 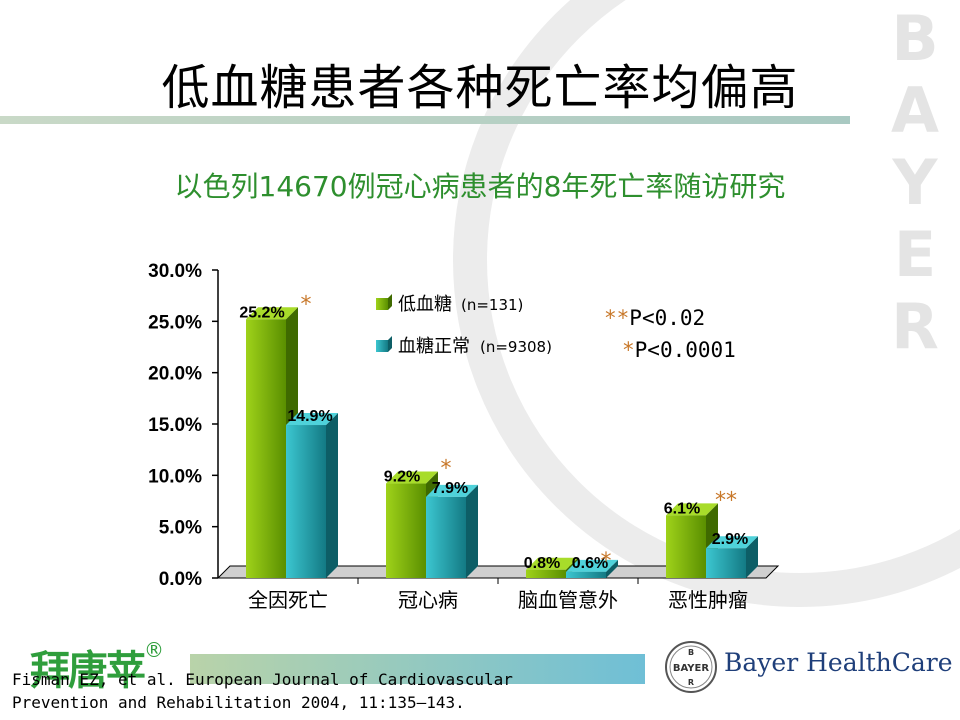 I want to click on value-label-0-0: 25.2%, so click(x=261, y=312).